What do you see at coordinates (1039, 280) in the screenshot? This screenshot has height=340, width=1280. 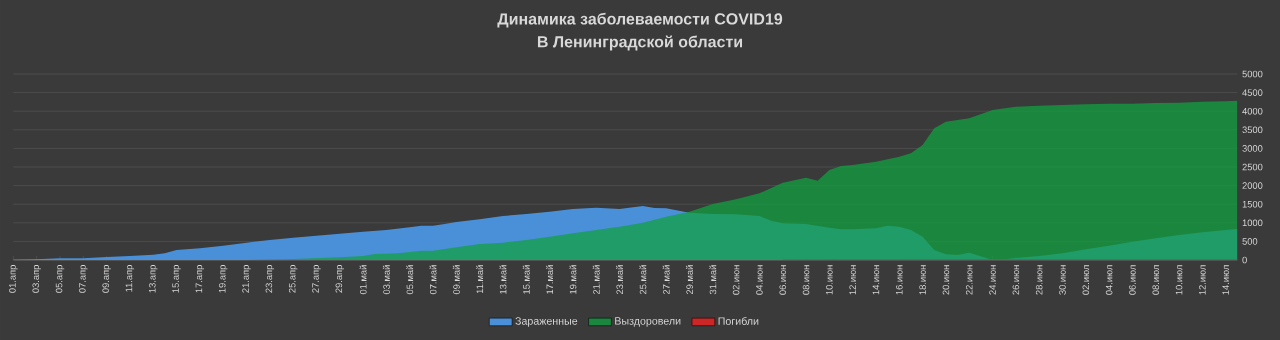 I see `x-tick-label: 28.июн` at bounding box center [1039, 280].